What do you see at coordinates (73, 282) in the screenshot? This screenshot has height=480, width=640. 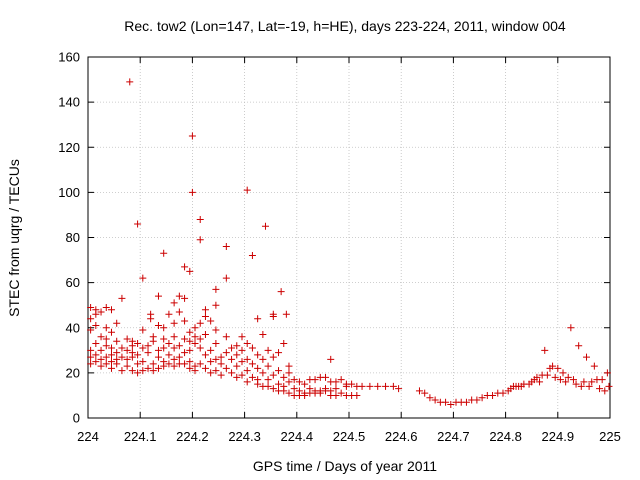 I see `y-tick-label: 60` at bounding box center [73, 282].